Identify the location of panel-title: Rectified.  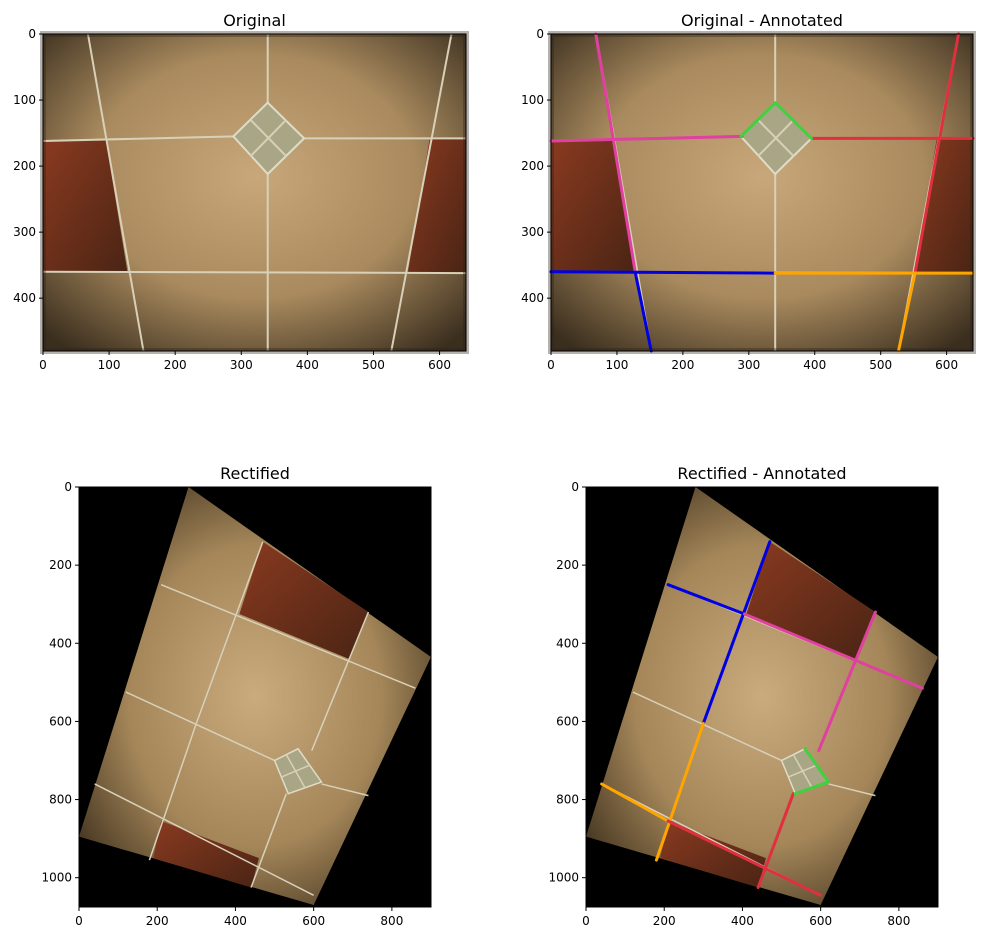
(255, 473).